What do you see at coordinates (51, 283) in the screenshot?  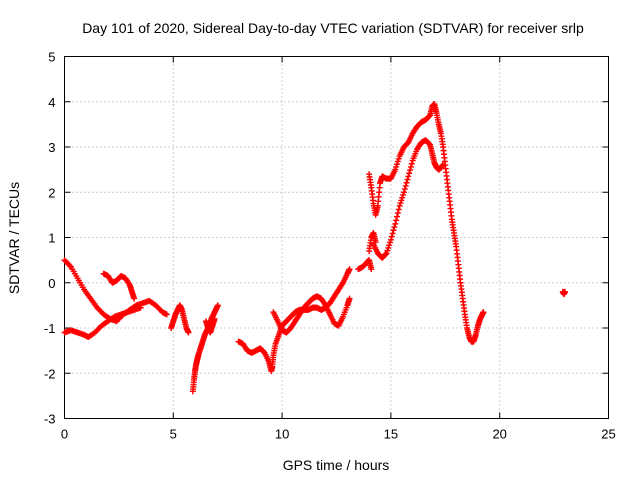 I see `y-tick-label: 0` at bounding box center [51, 283].